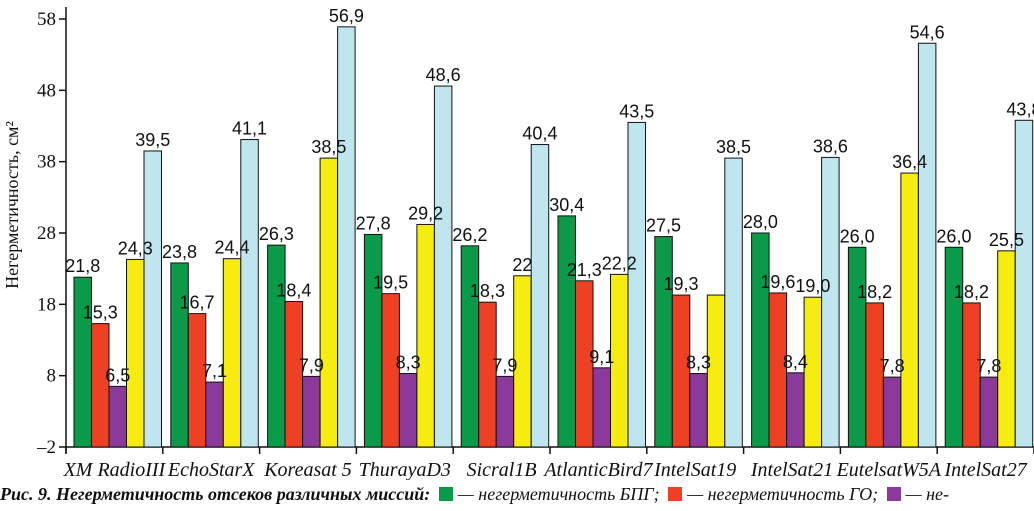 Image resolution: width=1034 pixels, height=511 pixels. I want to click on category-label: EutelsatW5A, so click(889, 469).